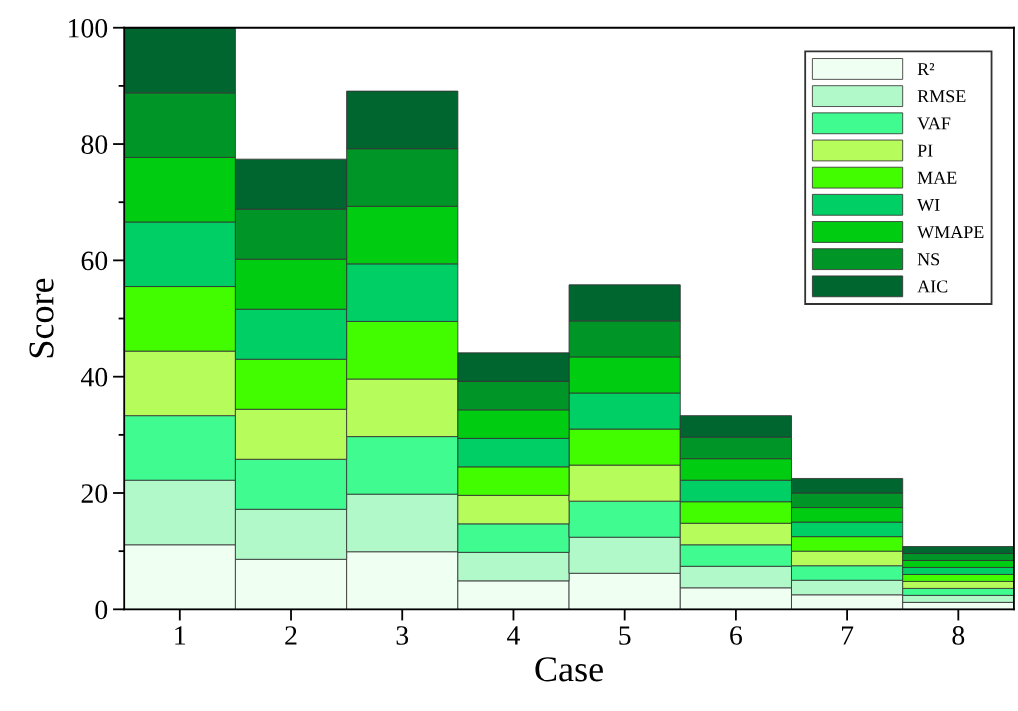 Image resolution: width=1018 pixels, height=711 pixels. Describe the element at coordinates (180, 635) in the screenshot. I see `x-tick-label: 1` at that location.